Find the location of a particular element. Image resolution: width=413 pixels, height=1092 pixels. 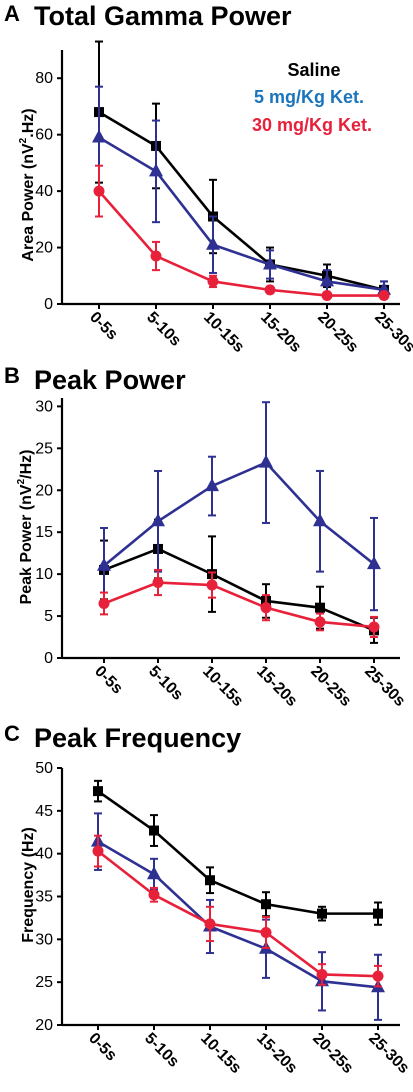

panel-c-title: Peak Frequency is located at coordinates (137, 738).